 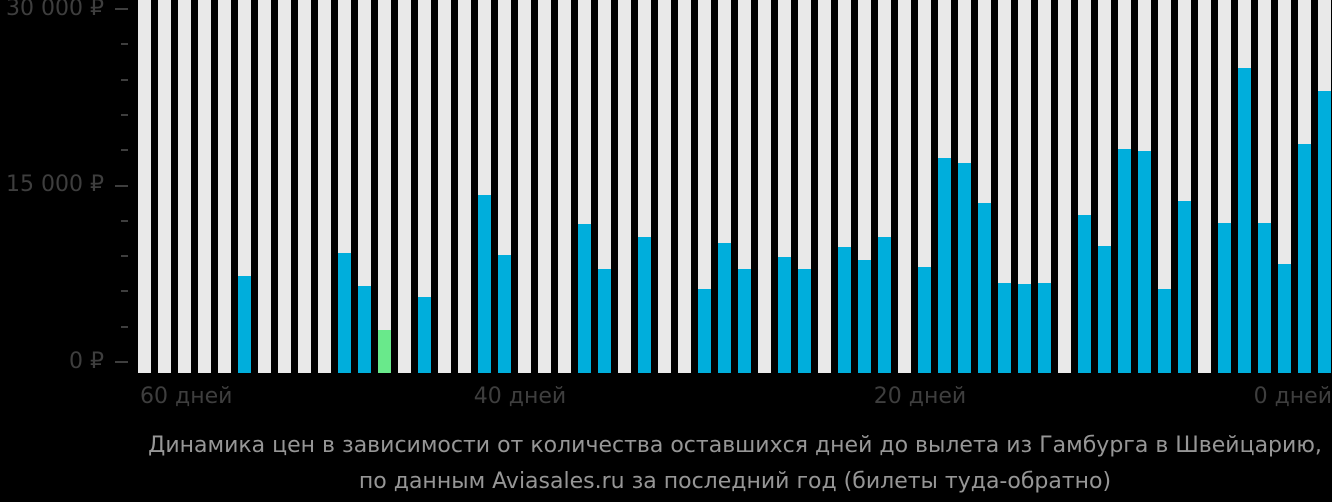 I want to click on column-day-41-no-data, so click(x=524, y=186).